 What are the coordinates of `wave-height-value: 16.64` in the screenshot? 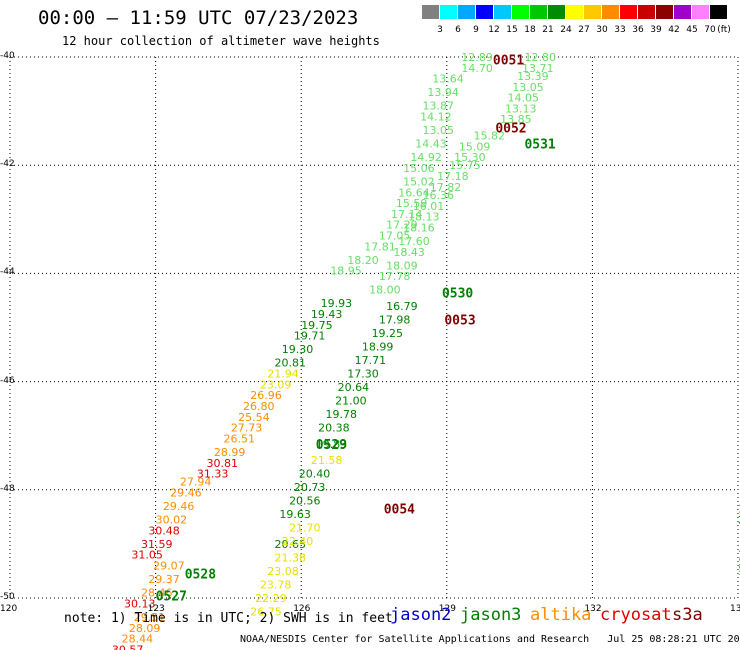 It's located at (414, 192).